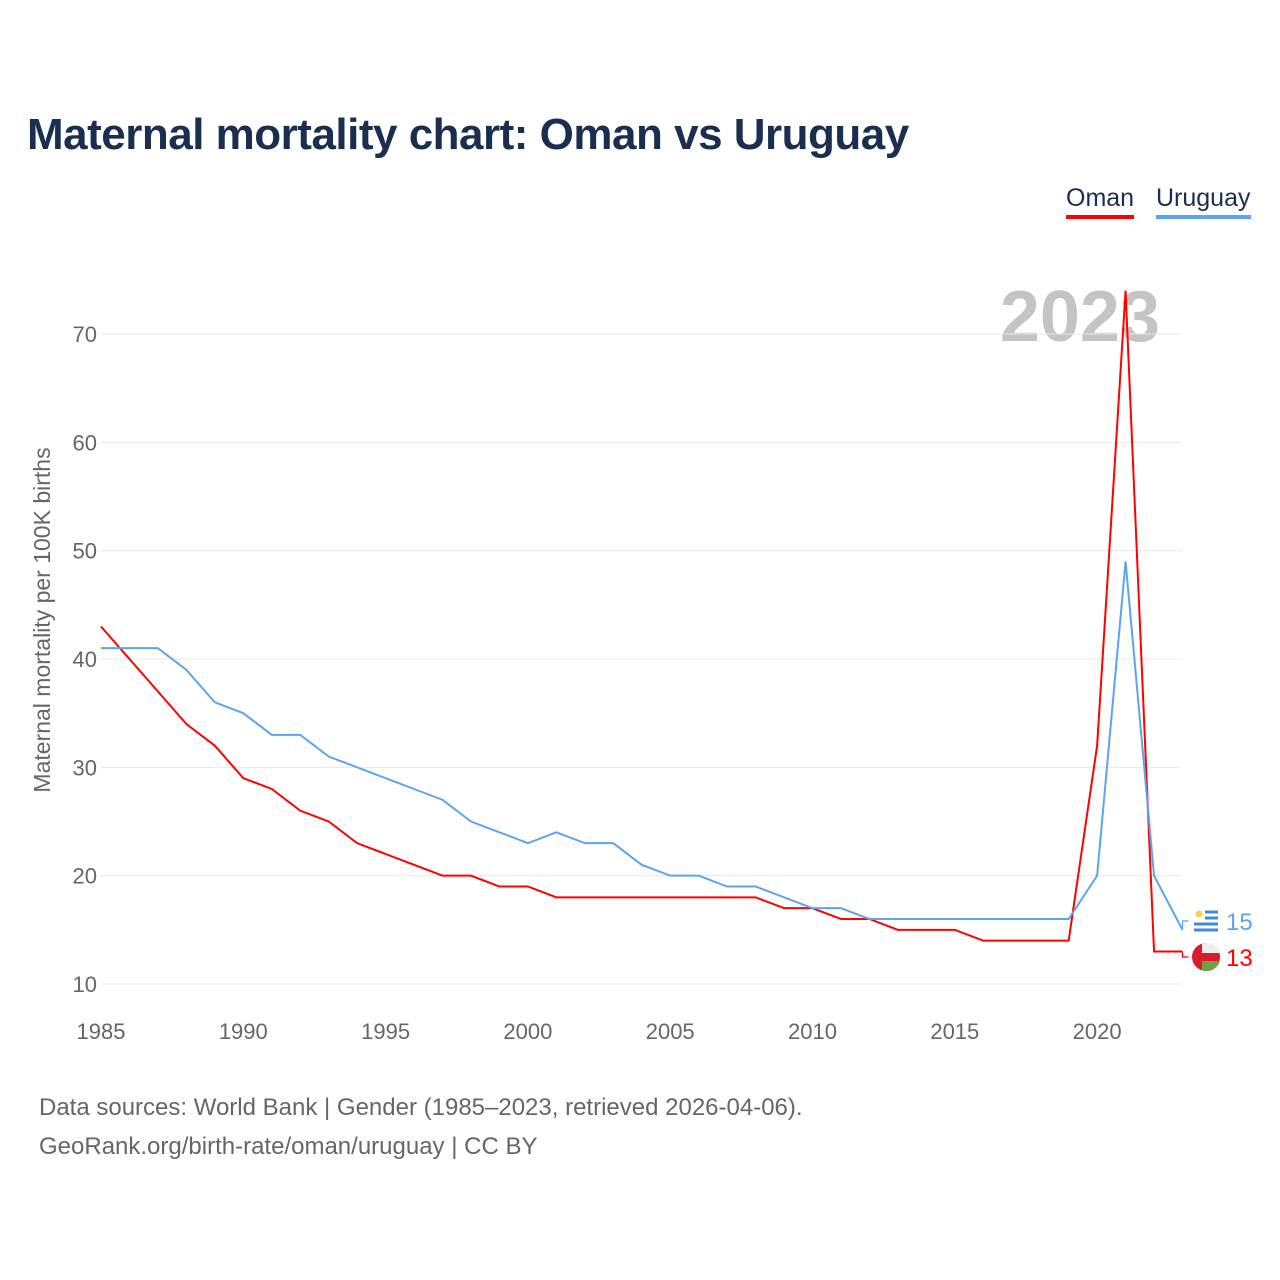 The image size is (1280, 1280). I want to click on legend-uruguay: Uruguay, so click(1203, 201).